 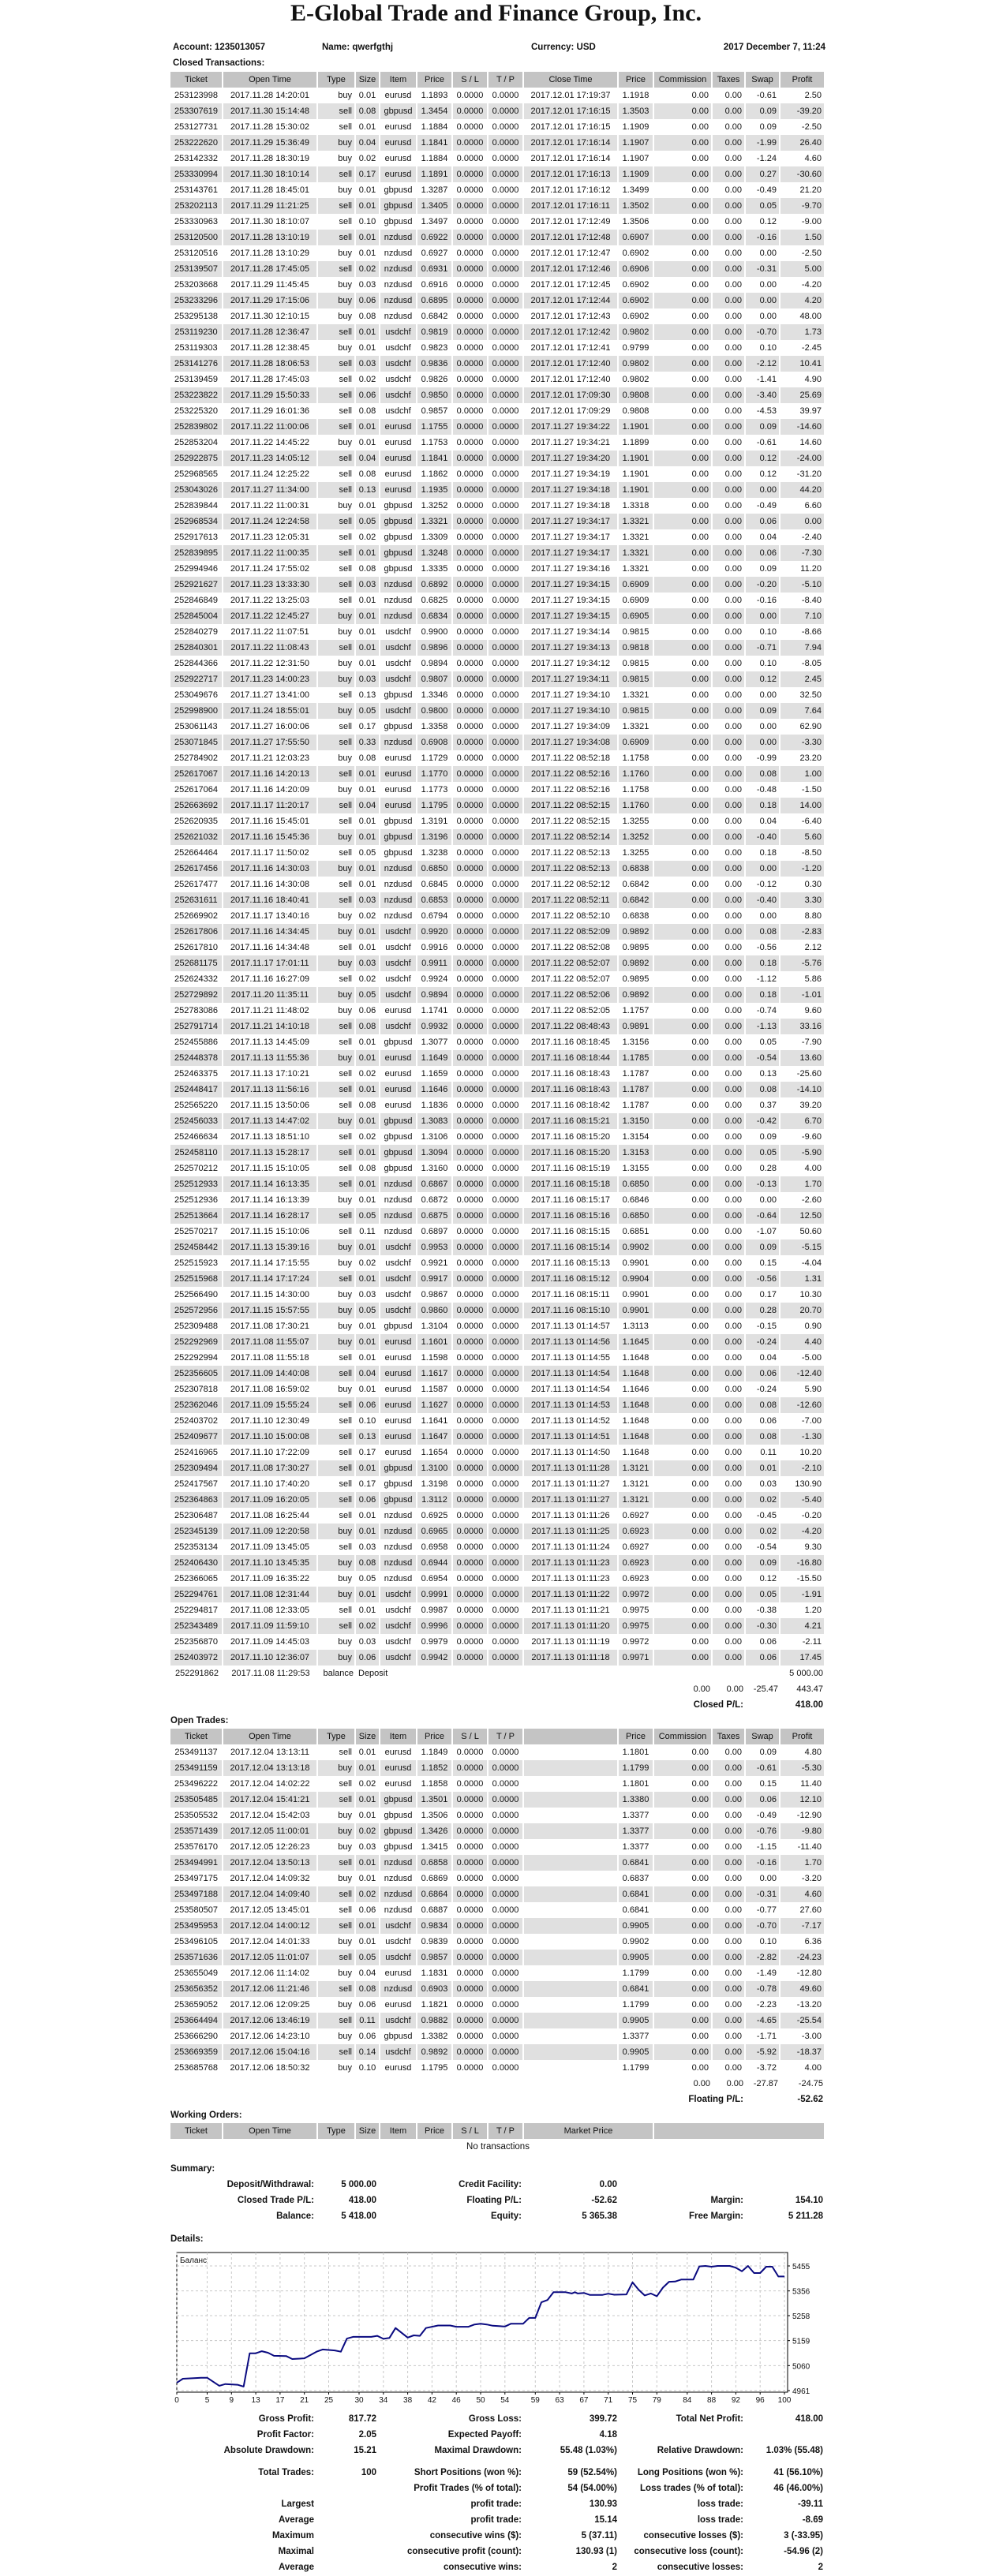 I want to click on open-price-cell: 0.6825, so click(x=435, y=600).